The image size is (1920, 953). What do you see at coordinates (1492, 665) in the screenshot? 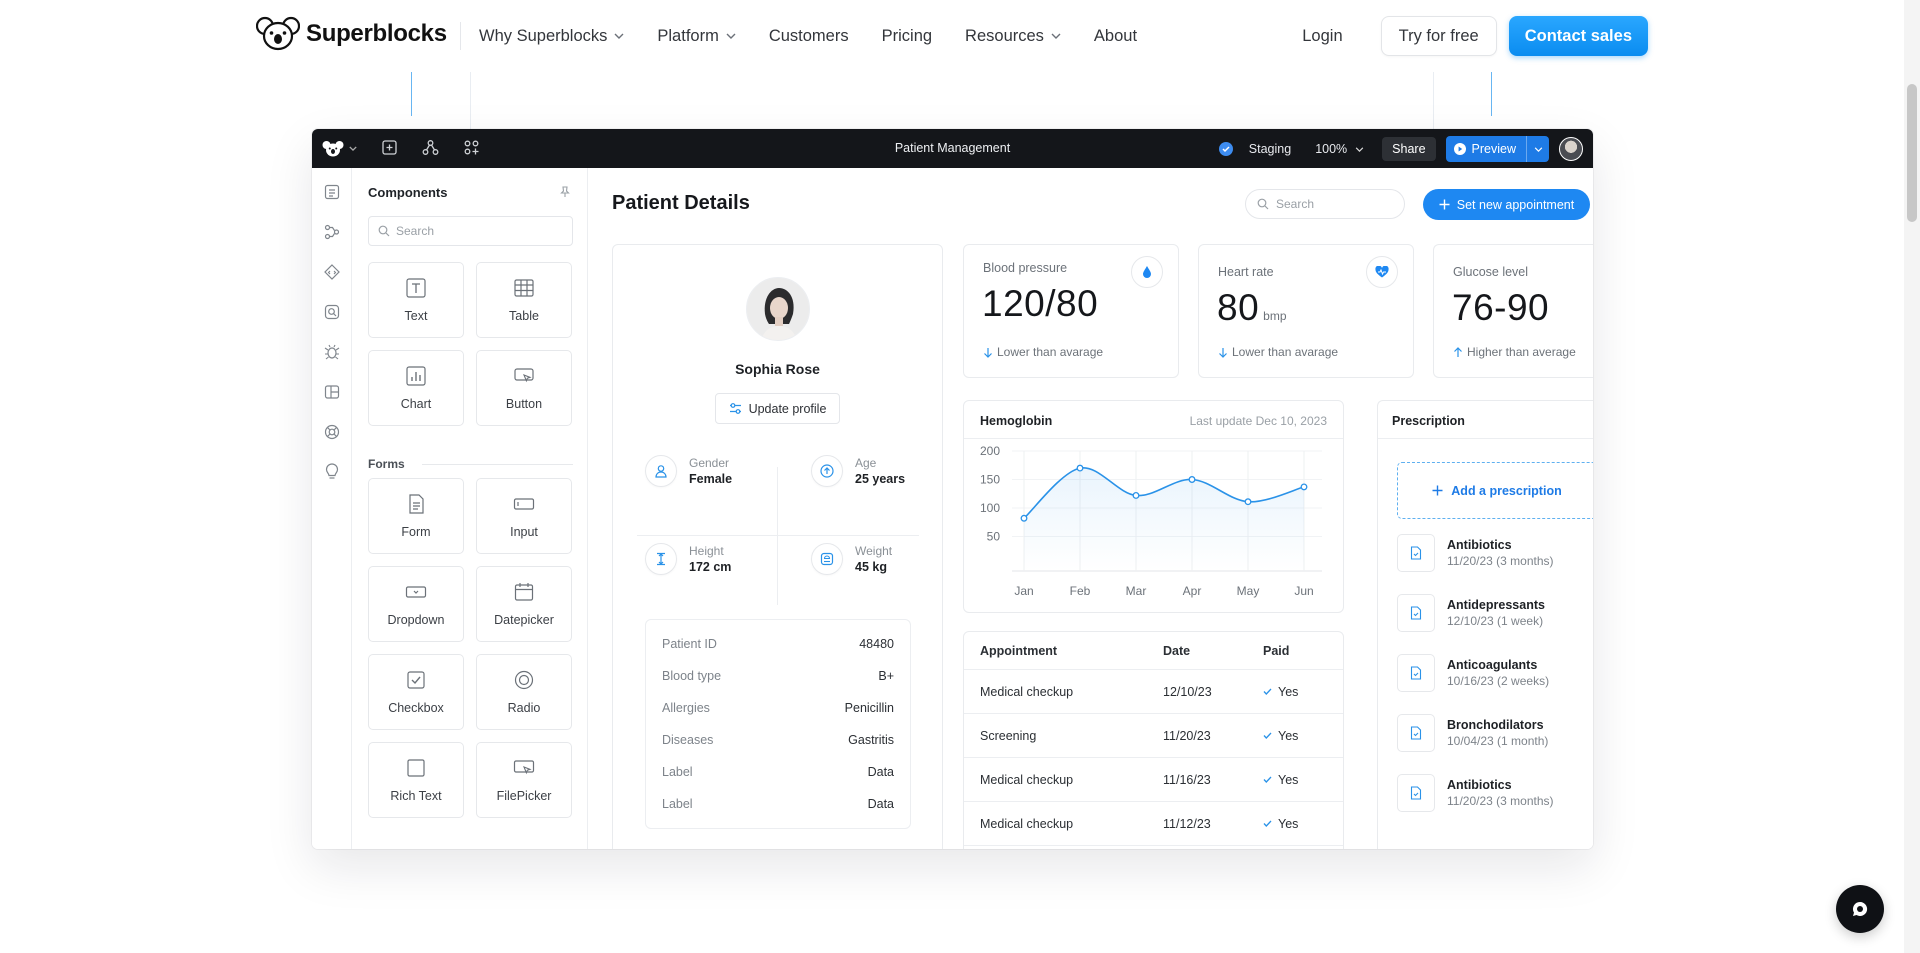
I see `prescription-name: Anticoagulants` at bounding box center [1492, 665].